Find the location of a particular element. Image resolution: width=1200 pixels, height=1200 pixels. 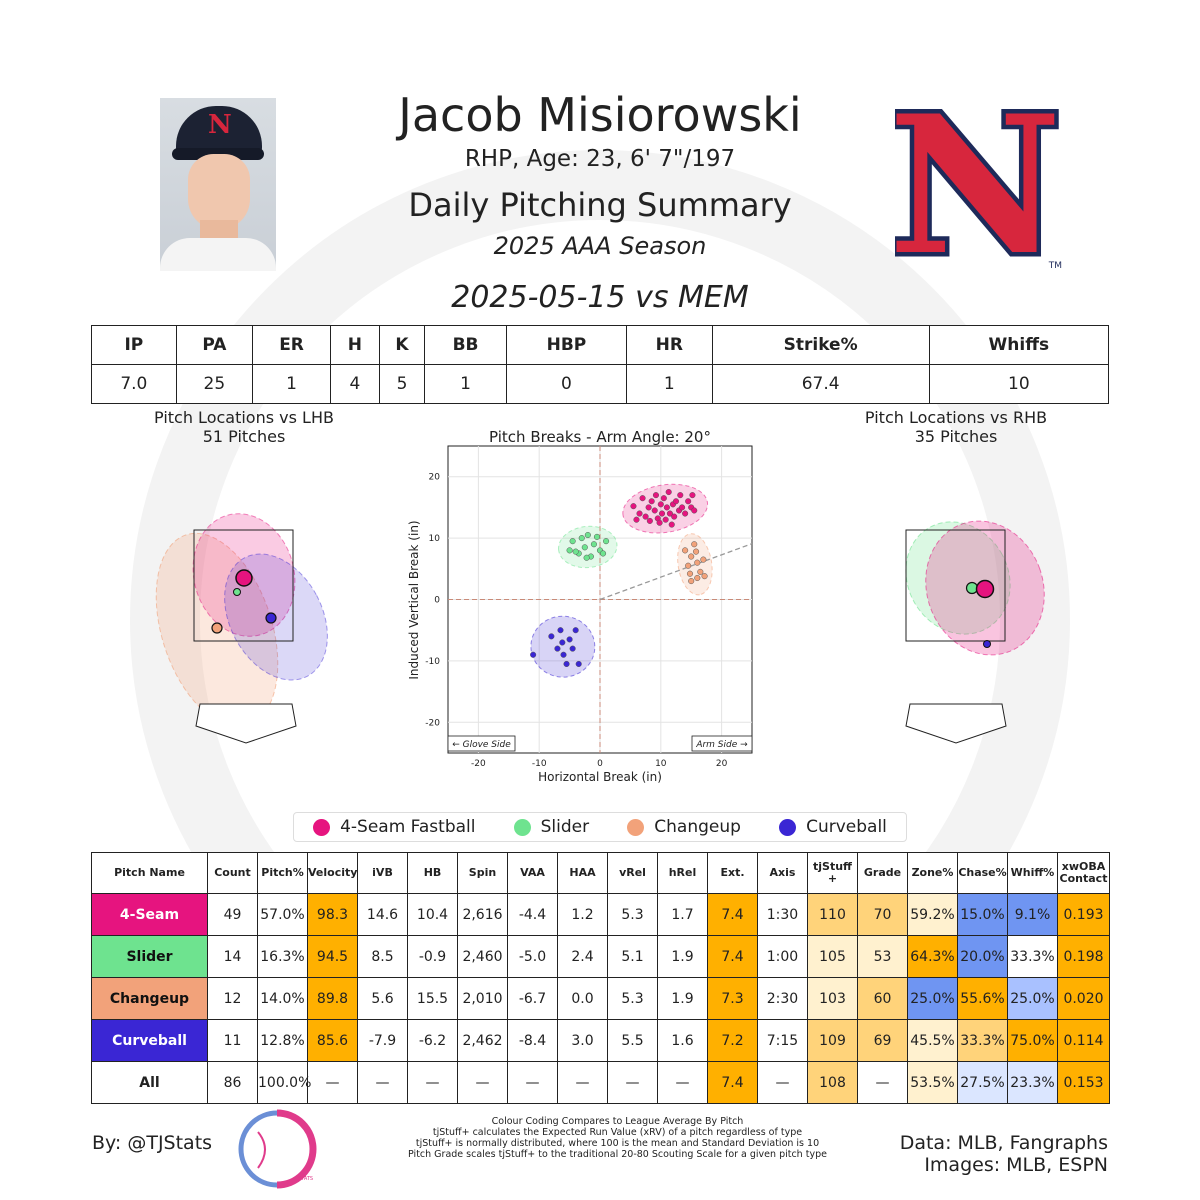

table-cell: 12 is located at coordinates (232, 998).